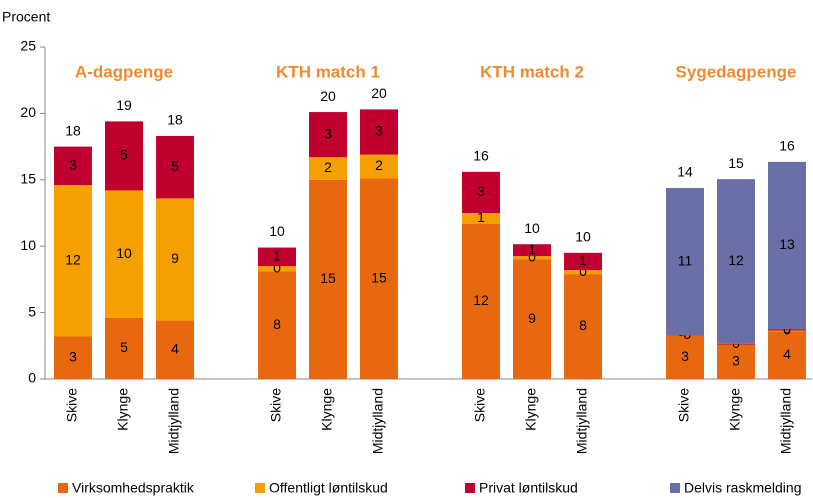  Describe the element at coordinates (26, 17) in the screenshot. I see `y-axis-label: Procent` at that location.